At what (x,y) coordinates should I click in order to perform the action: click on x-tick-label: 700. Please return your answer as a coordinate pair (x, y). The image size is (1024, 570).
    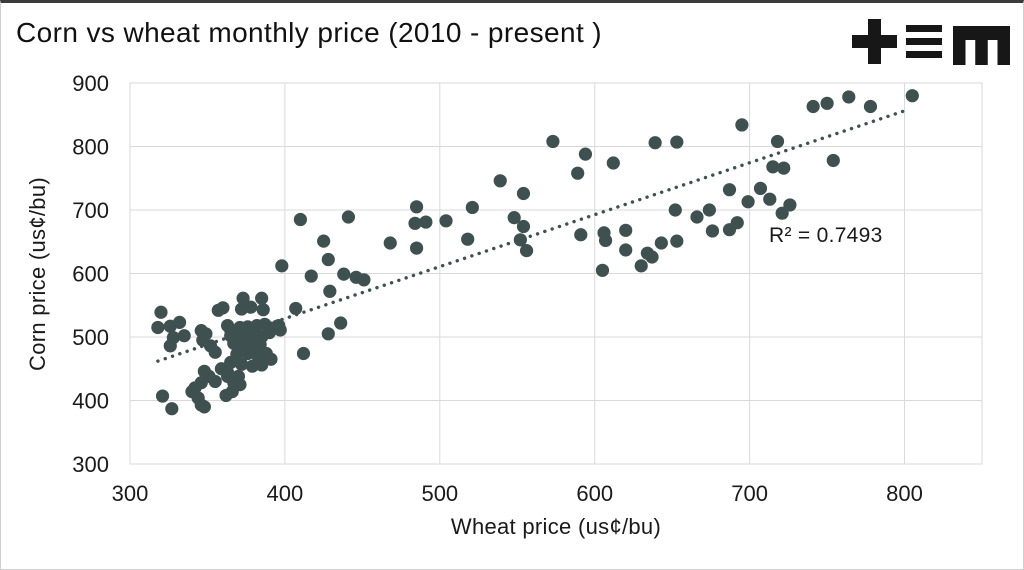
    Looking at the image, I should click on (749, 493).